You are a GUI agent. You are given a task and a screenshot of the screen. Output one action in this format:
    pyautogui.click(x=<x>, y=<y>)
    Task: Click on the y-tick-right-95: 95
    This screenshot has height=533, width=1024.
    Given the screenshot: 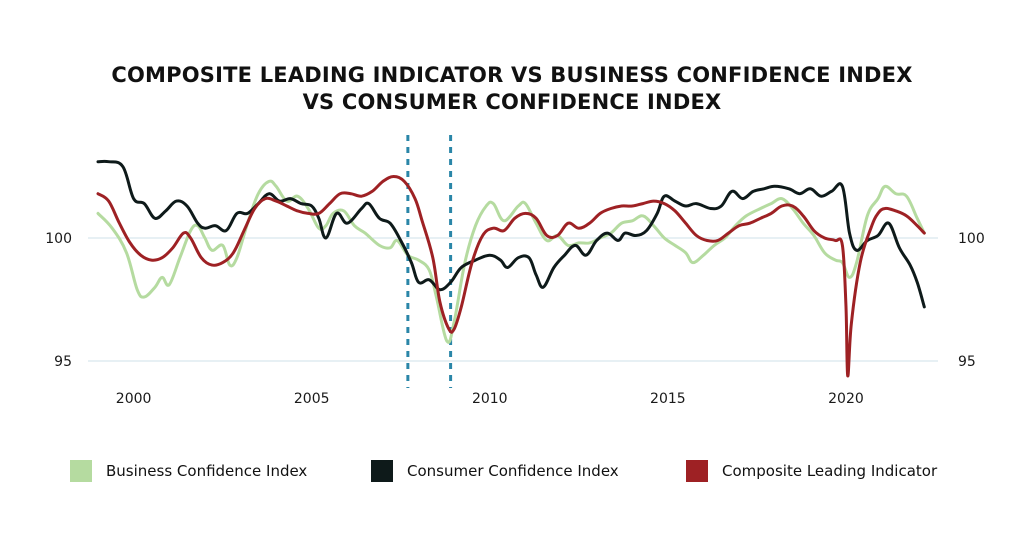 What is the action you would take?
    pyautogui.click(x=967, y=362)
    